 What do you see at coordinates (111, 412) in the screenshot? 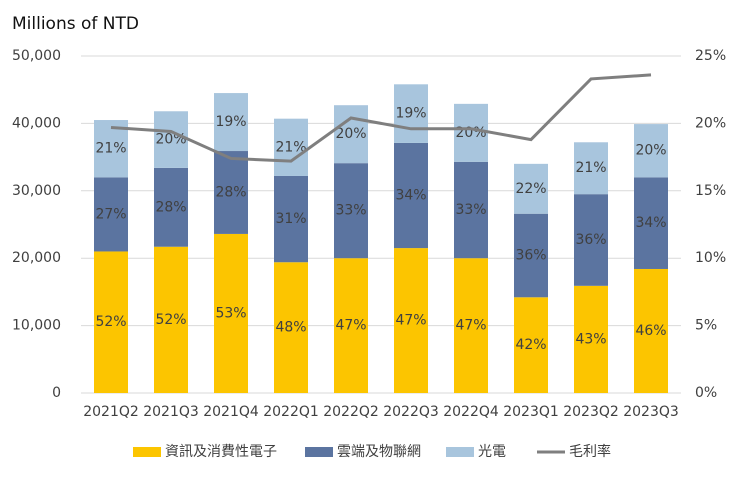
I see `x-tick-label: 2021Q2` at bounding box center [111, 412].